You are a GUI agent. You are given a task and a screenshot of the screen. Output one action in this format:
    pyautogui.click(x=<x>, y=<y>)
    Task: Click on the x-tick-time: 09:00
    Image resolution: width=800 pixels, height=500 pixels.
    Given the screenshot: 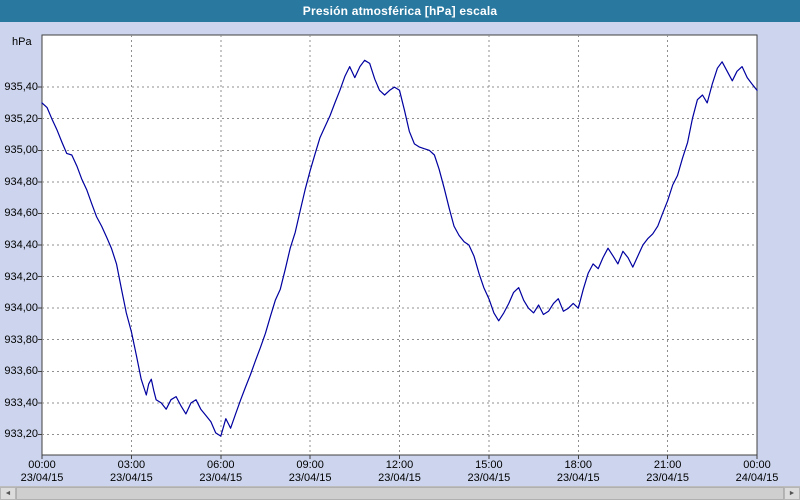 What is the action you would take?
    pyautogui.click(x=310, y=465)
    